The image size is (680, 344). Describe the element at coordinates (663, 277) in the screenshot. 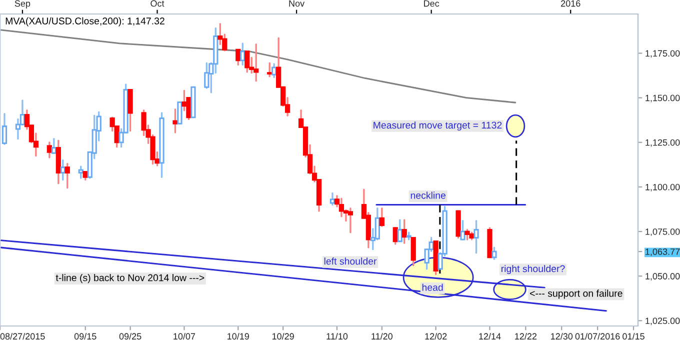

I see `y-tick-label: 1,050.00` at that location.